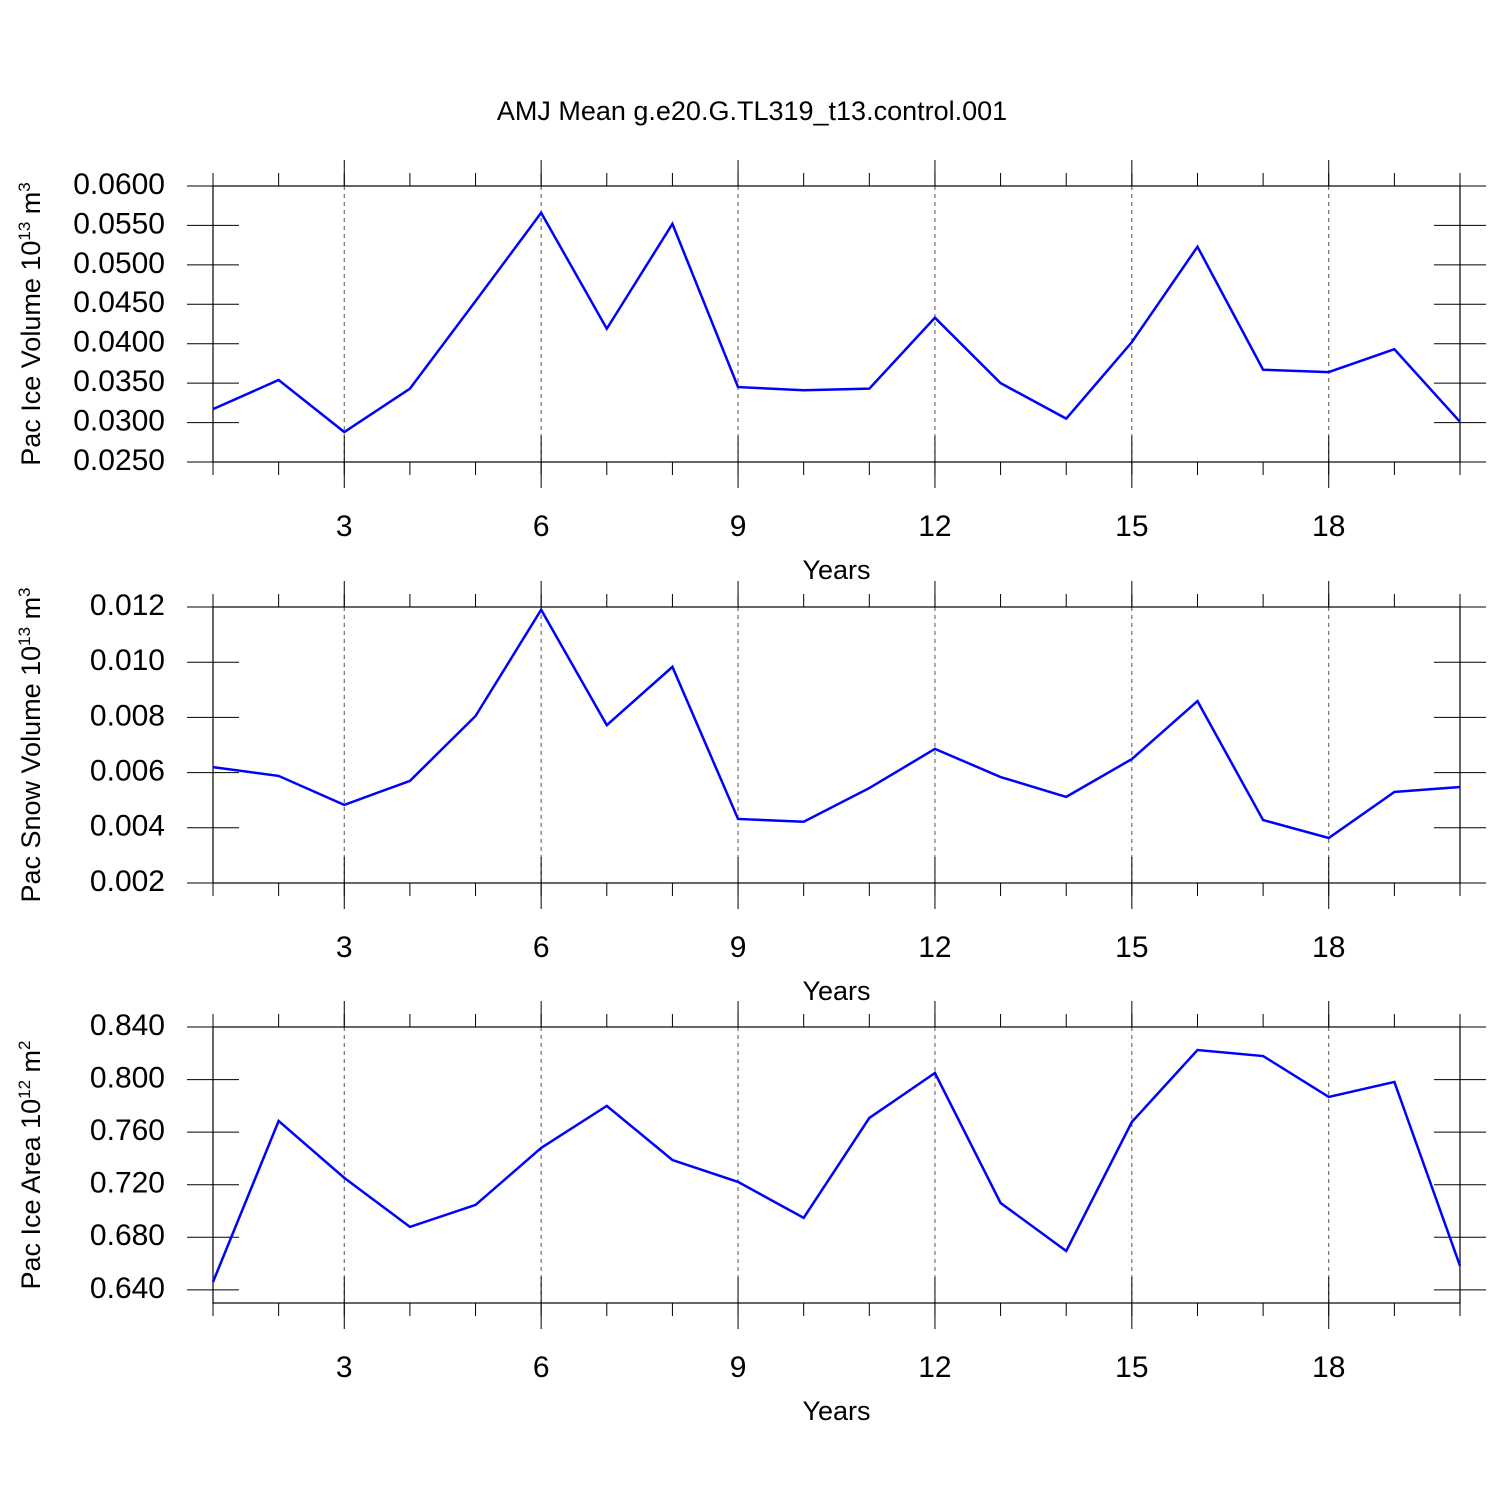  Describe the element at coordinates (127, 660) in the screenshot. I see `y-tick-label: 0.010` at that location.